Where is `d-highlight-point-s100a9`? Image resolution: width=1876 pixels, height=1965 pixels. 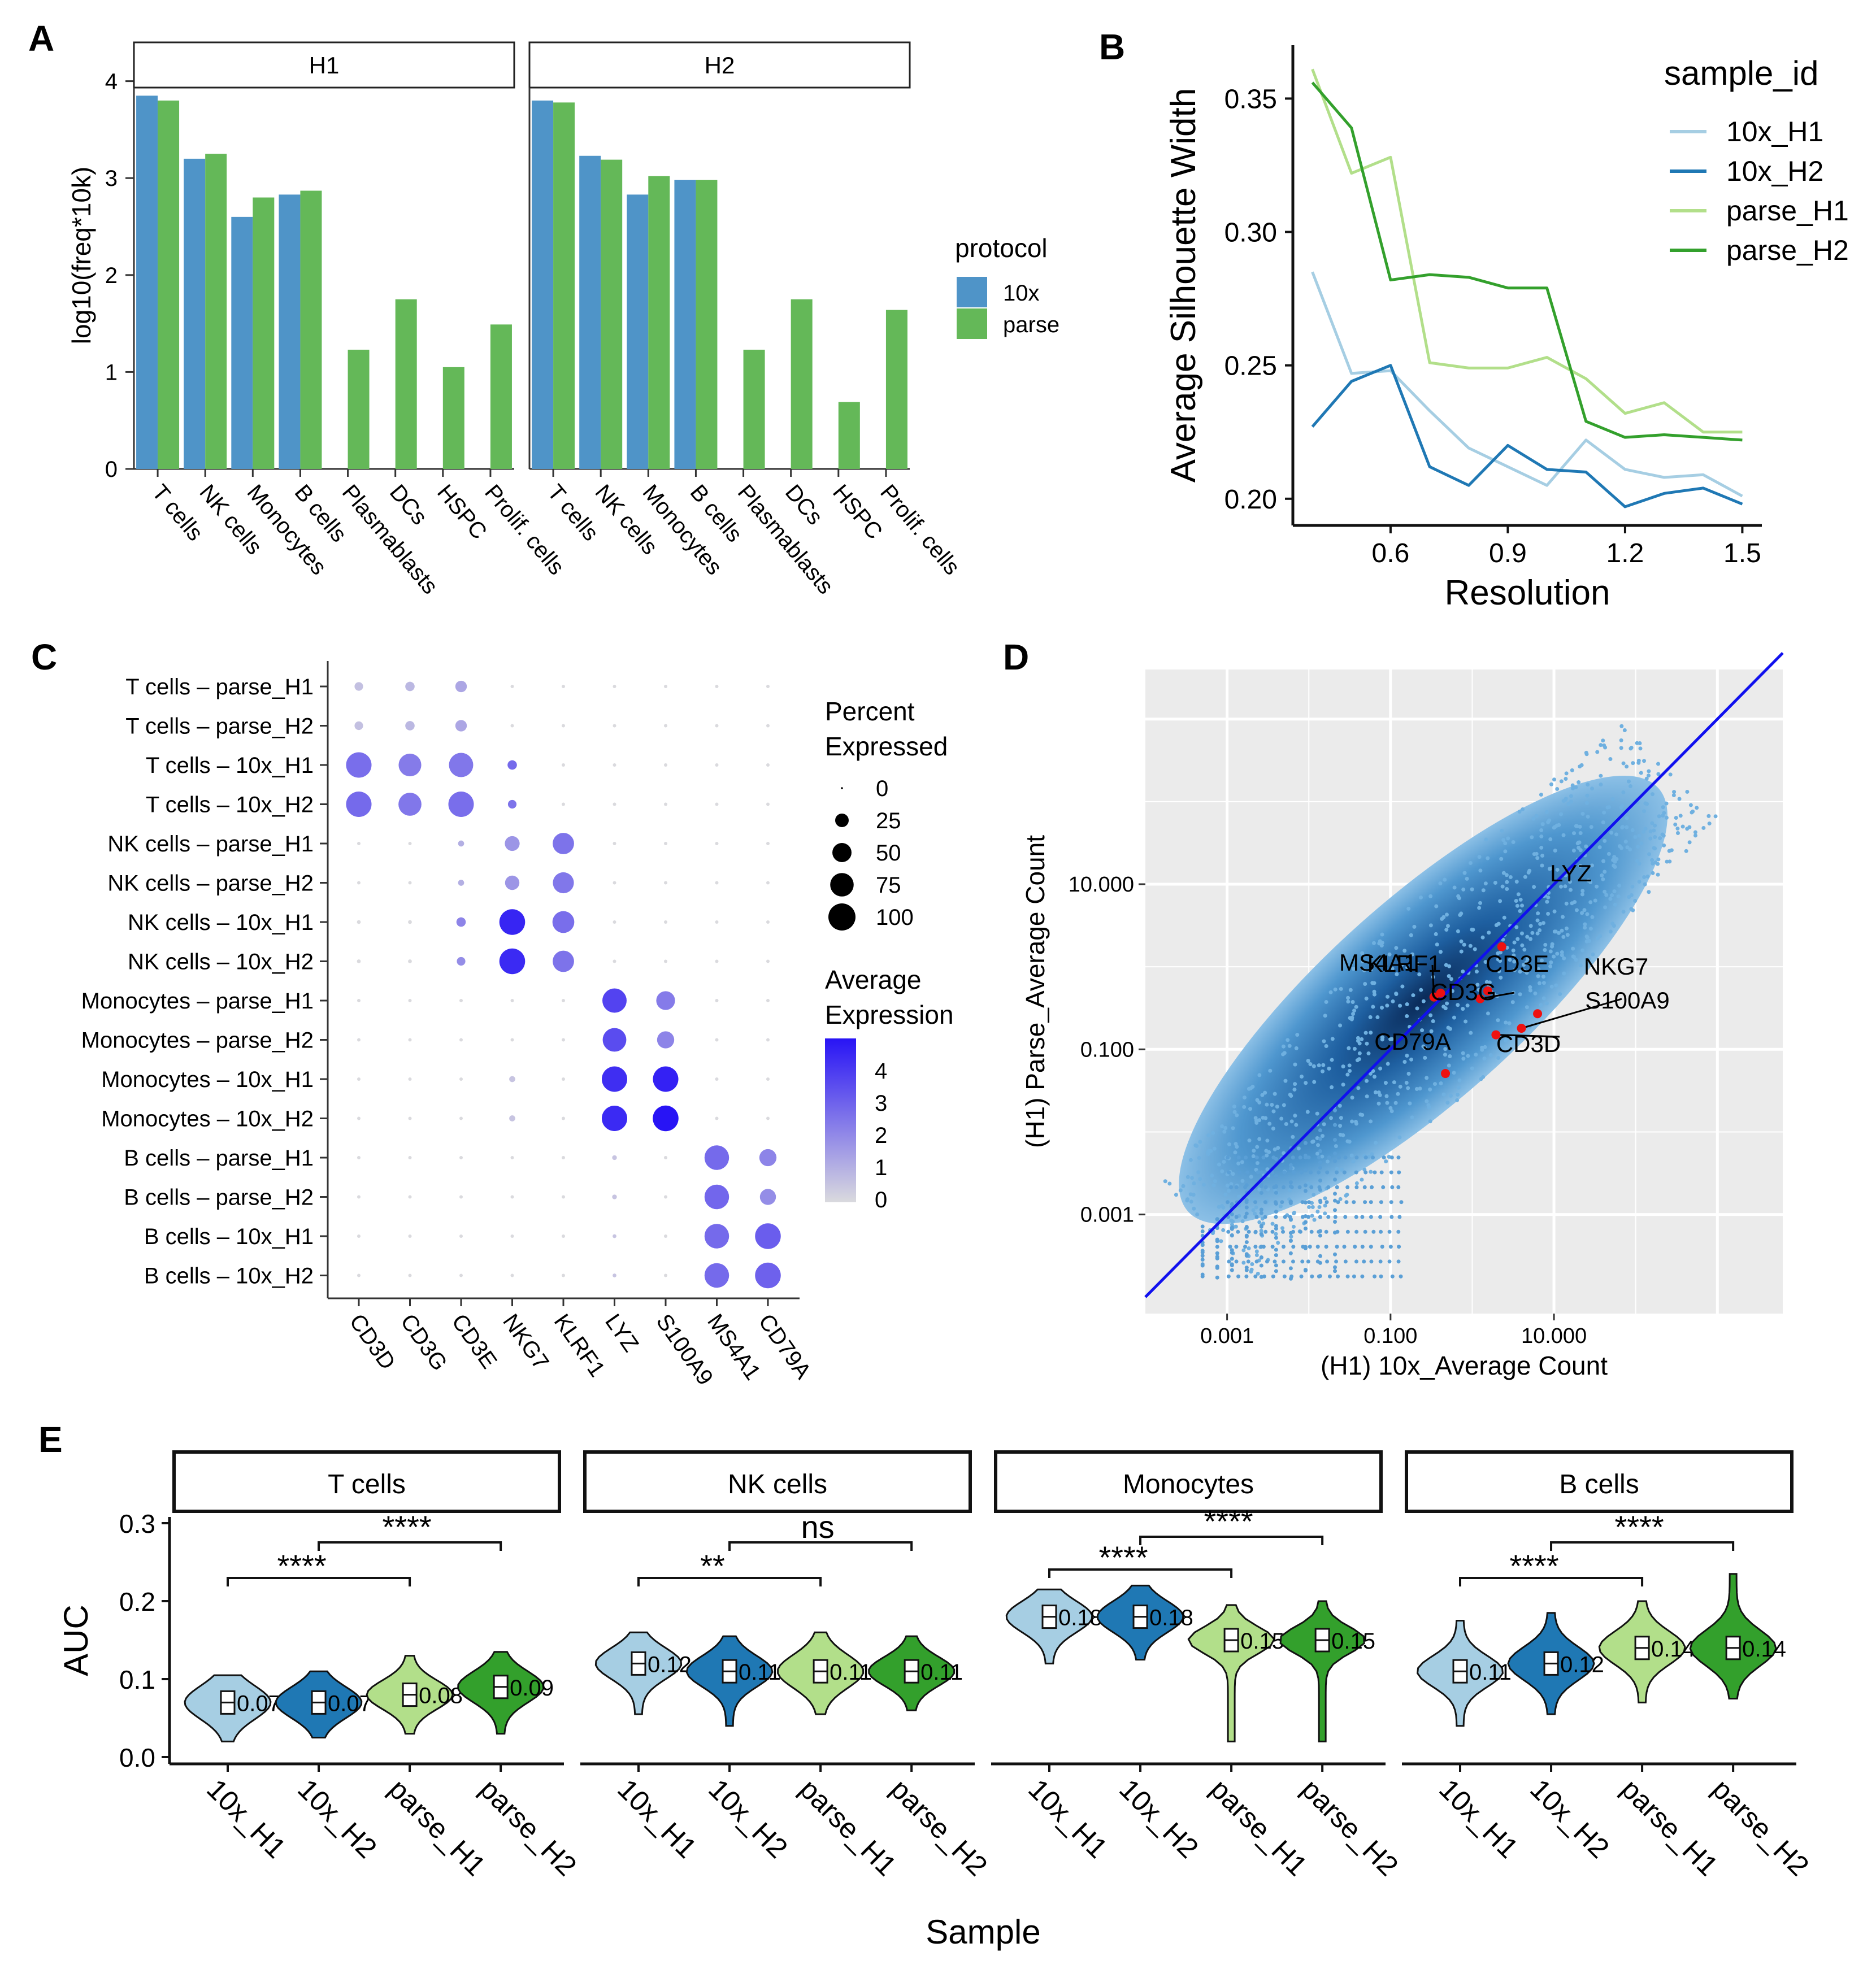
d-highlight-point-s100a9 is located at coordinates (1521, 1028).